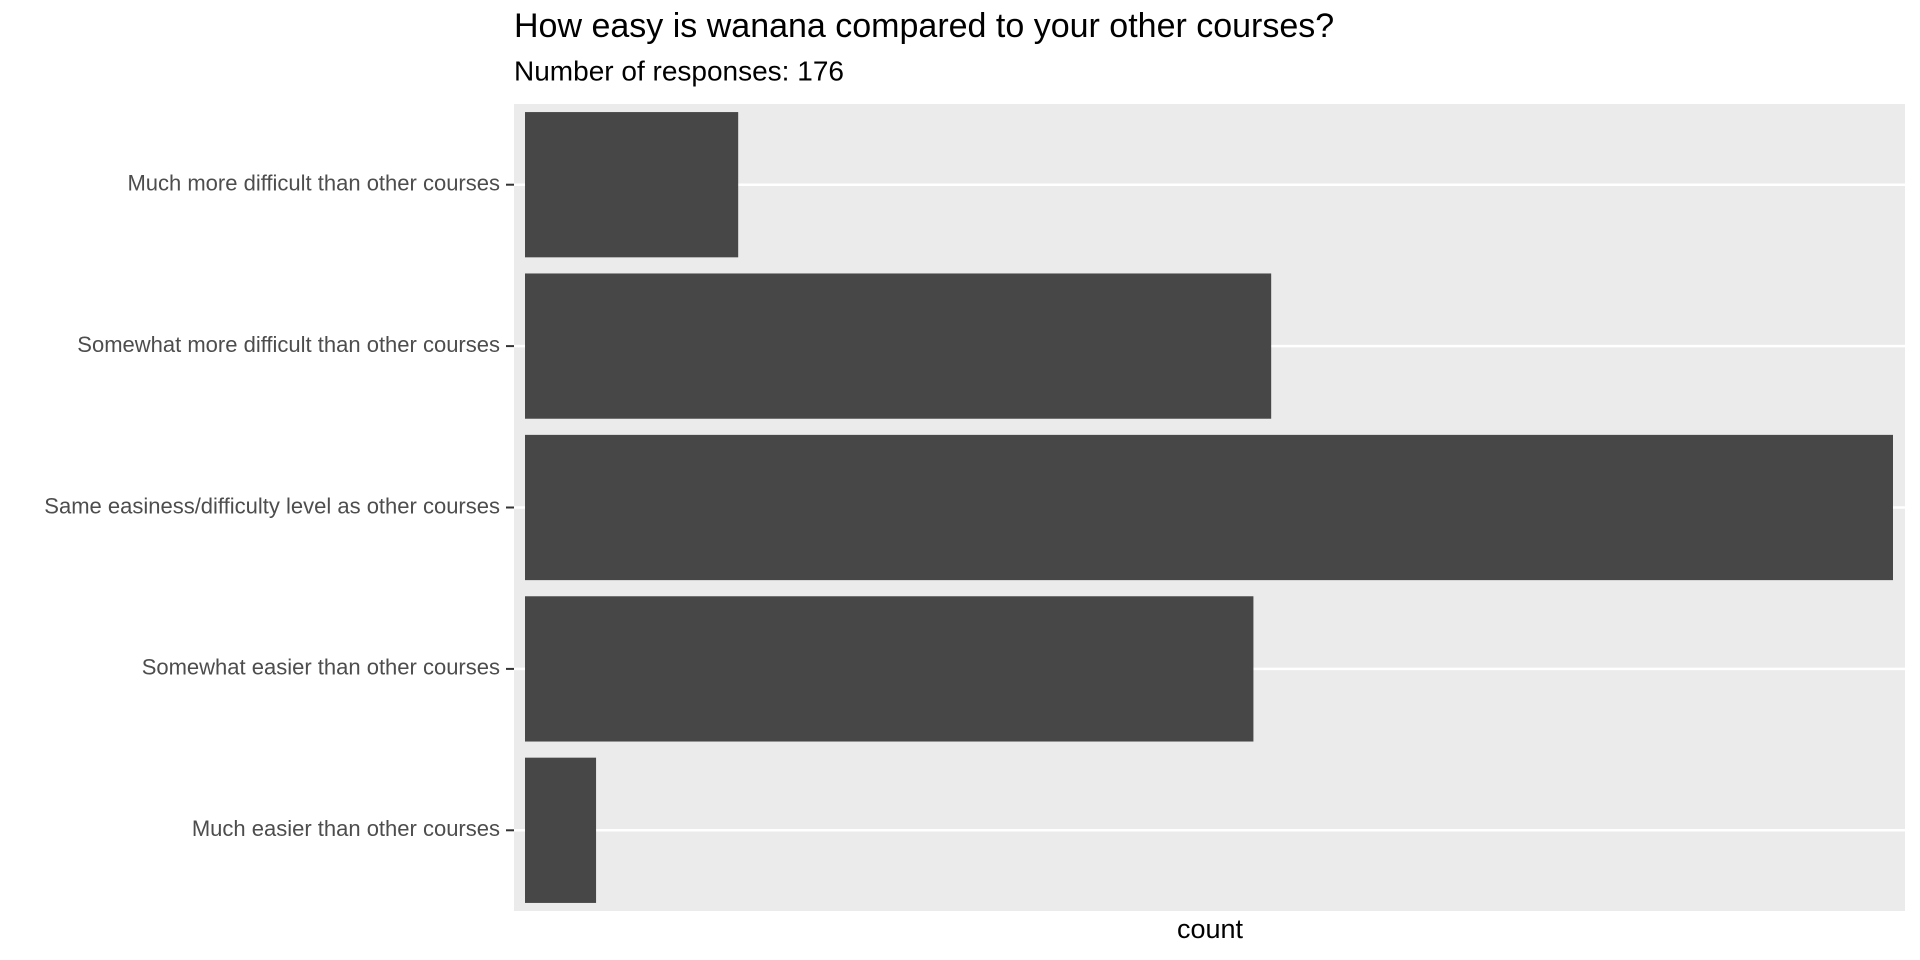 Image resolution: width=1920 pixels, height=960 pixels. What do you see at coordinates (679, 70) in the screenshot?
I see `chart-subtitle: Number of responses: 176` at bounding box center [679, 70].